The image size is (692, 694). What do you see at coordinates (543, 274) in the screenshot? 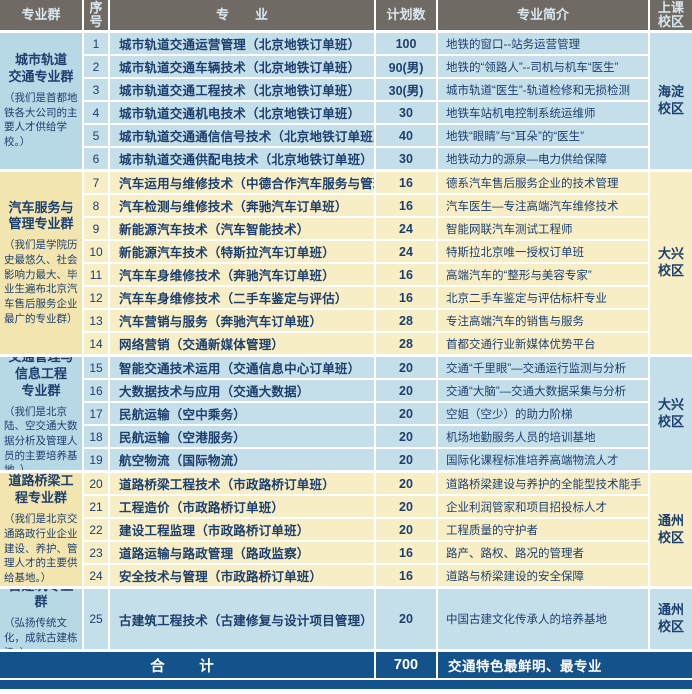
I see `row-intro: 高端汽车的“整形与美容专家”` at bounding box center [543, 274].